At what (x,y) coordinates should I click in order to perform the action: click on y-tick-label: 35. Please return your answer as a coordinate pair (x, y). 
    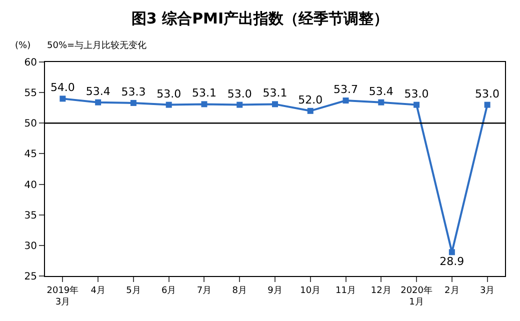
    Looking at the image, I should click on (30, 216).